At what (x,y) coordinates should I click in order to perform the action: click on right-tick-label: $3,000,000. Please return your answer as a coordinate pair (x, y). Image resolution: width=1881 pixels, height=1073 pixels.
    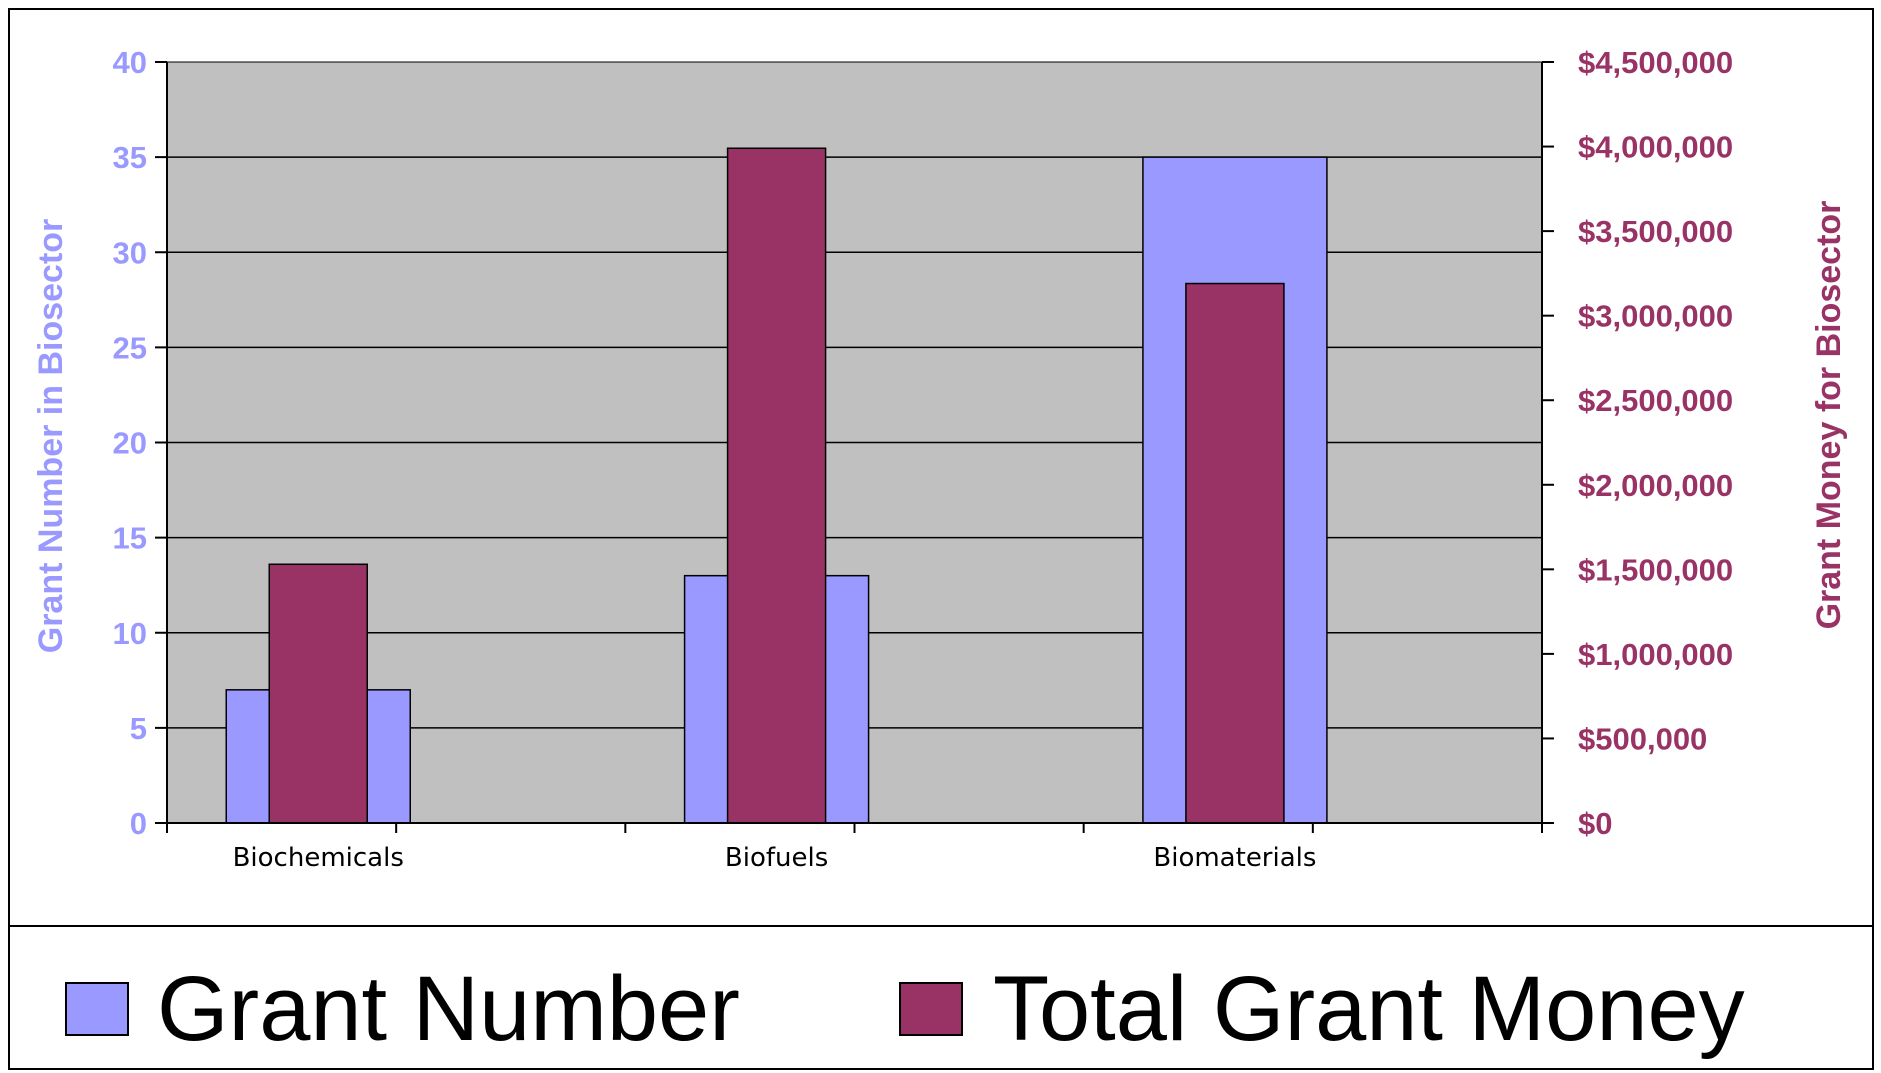
    Looking at the image, I should click on (1655, 316).